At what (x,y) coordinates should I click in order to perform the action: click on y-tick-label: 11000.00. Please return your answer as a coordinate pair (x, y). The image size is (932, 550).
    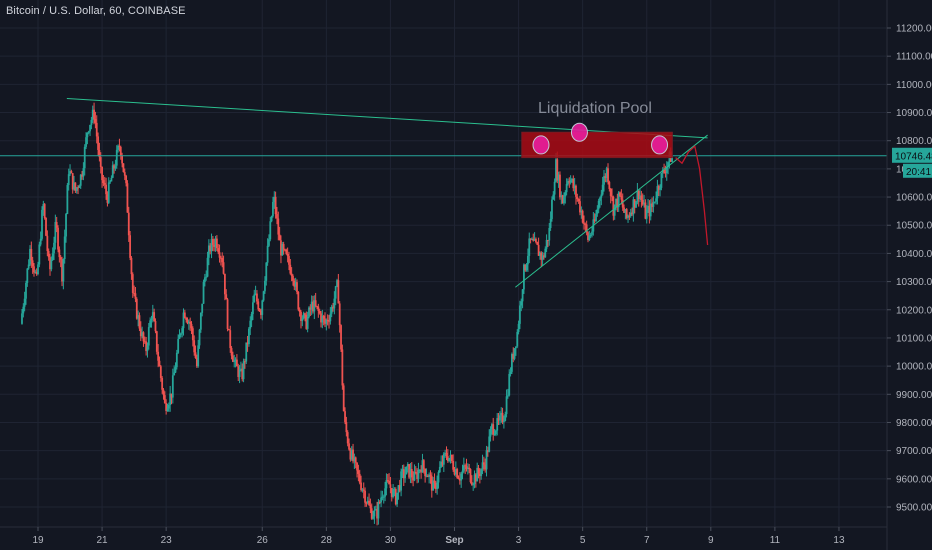
    Looking at the image, I should click on (914, 85).